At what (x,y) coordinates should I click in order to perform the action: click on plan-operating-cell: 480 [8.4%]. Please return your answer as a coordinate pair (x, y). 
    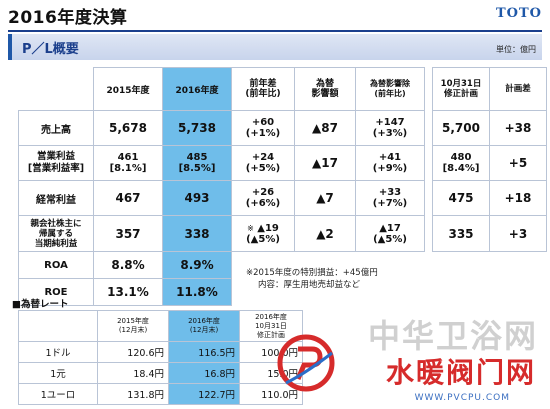
    Looking at the image, I should click on (461, 163).